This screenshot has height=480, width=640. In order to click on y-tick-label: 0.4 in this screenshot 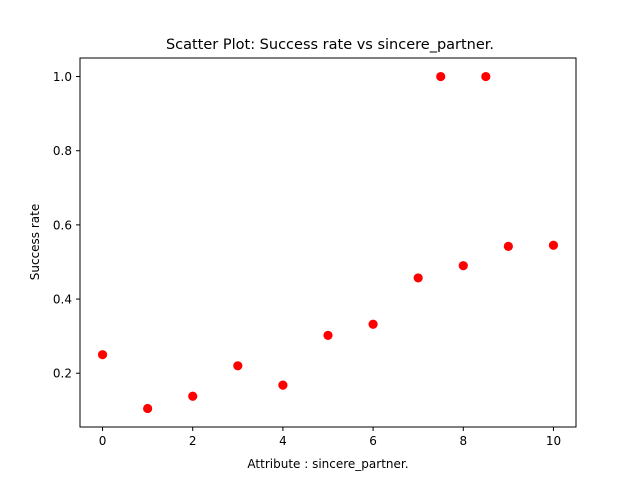, I will do `click(62, 300)`.